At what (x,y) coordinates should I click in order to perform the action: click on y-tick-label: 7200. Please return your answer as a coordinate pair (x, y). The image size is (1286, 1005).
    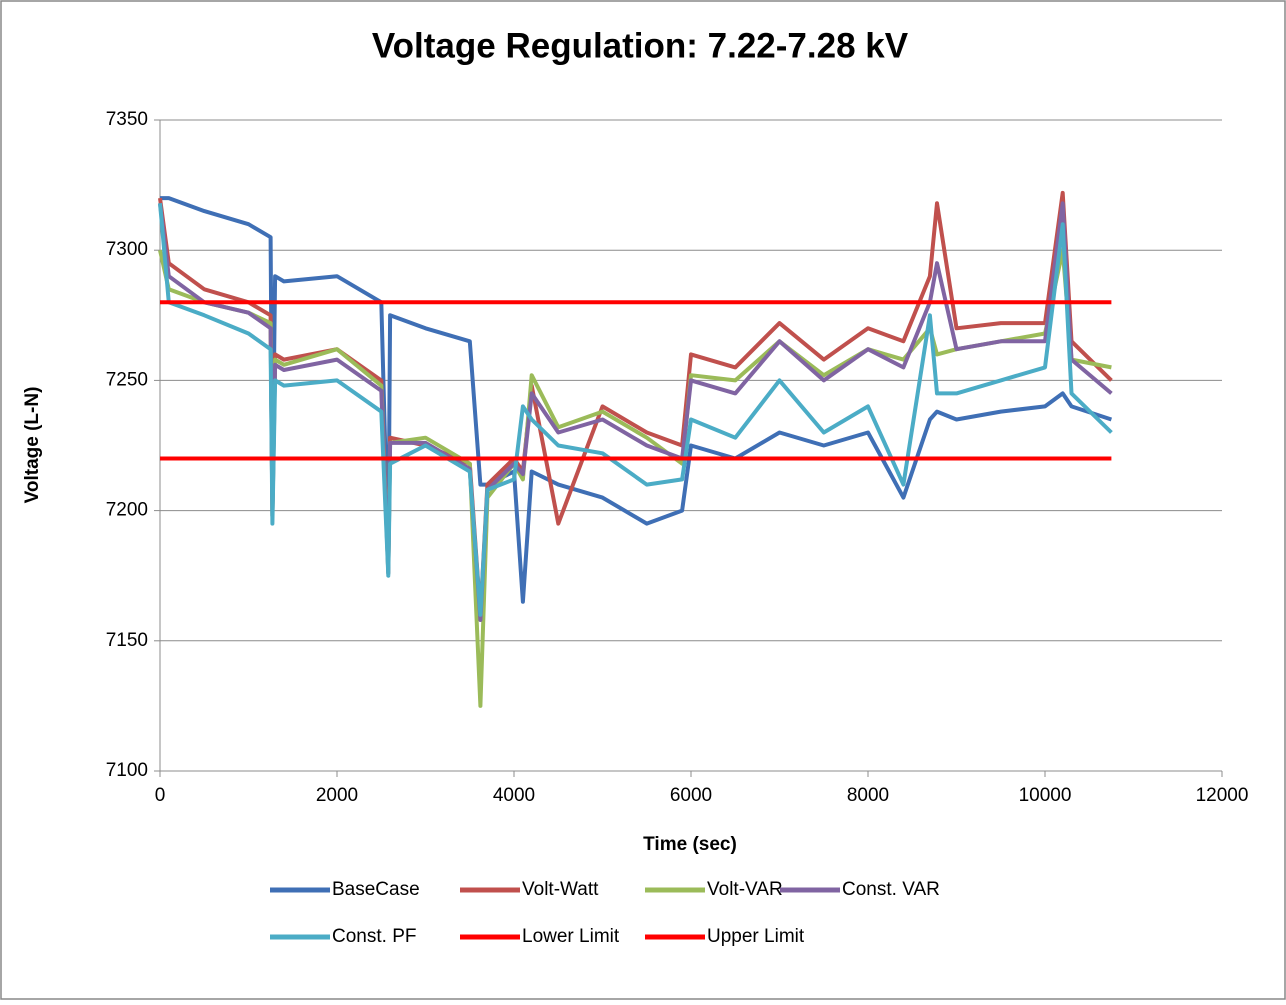
    Looking at the image, I should click on (127, 510).